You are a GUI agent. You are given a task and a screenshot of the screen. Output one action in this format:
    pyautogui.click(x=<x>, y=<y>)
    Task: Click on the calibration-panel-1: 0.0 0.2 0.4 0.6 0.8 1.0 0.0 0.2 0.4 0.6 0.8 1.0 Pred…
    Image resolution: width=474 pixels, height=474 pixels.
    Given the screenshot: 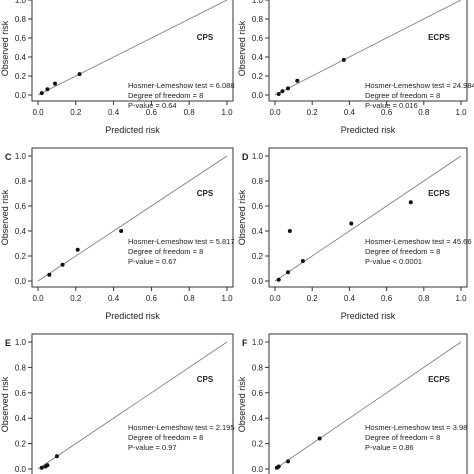 What is the action you would take?
    pyautogui.click(x=117, y=67)
    